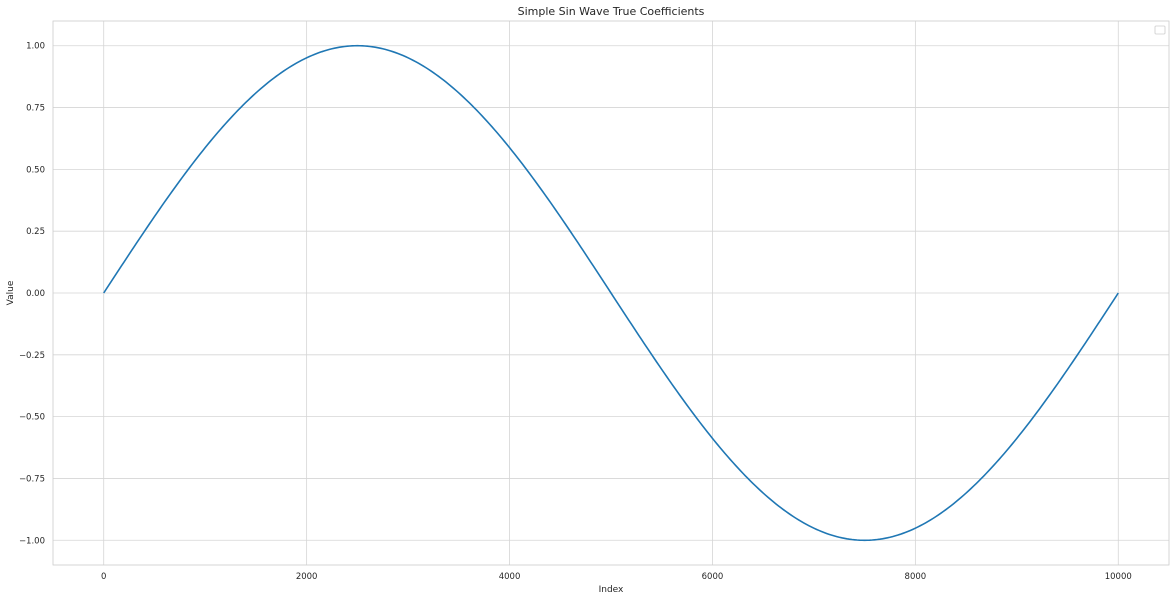 The height and width of the screenshot is (601, 1175). Describe the element at coordinates (510, 577) in the screenshot. I see `x-tick-label: 4000` at that location.